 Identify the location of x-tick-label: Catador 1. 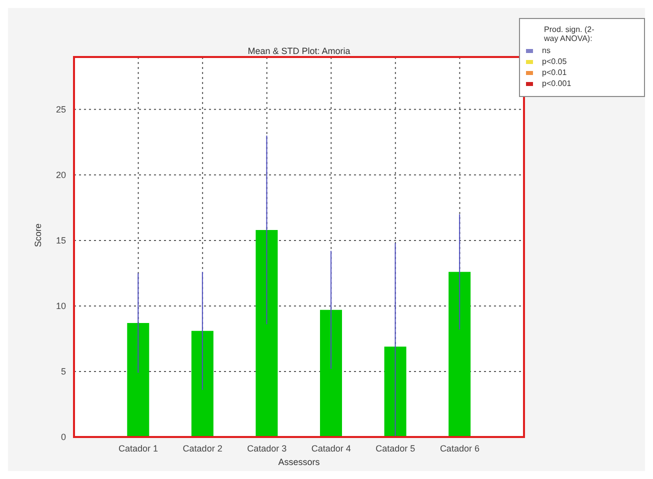
(138, 448).